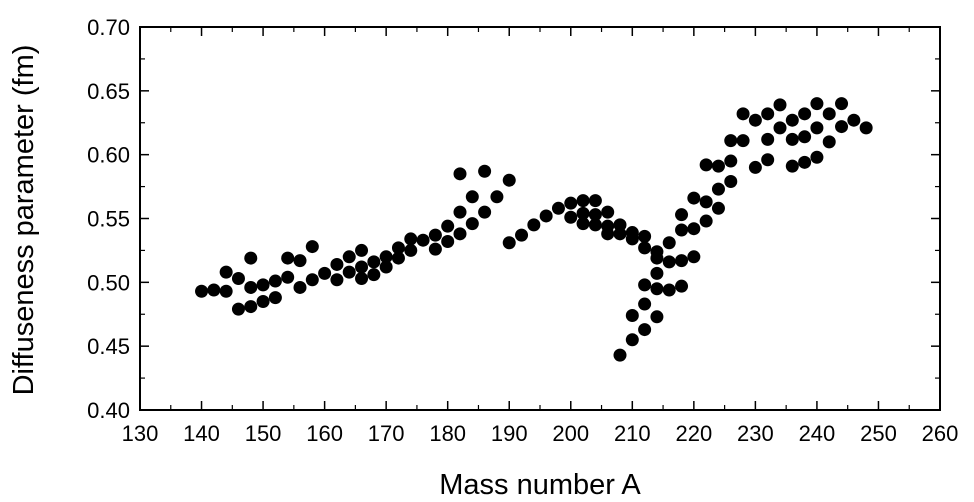 The image size is (974, 502). I want to click on x-tick-label: 180, so click(447, 433).